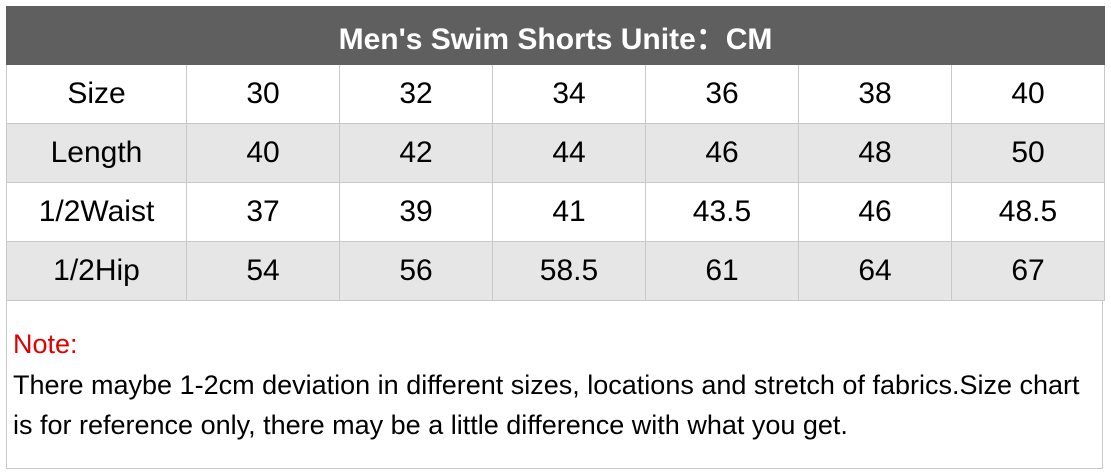 The width and height of the screenshot is (1111, 474). I want to click on table-cell: 67, so click(1028, 271).